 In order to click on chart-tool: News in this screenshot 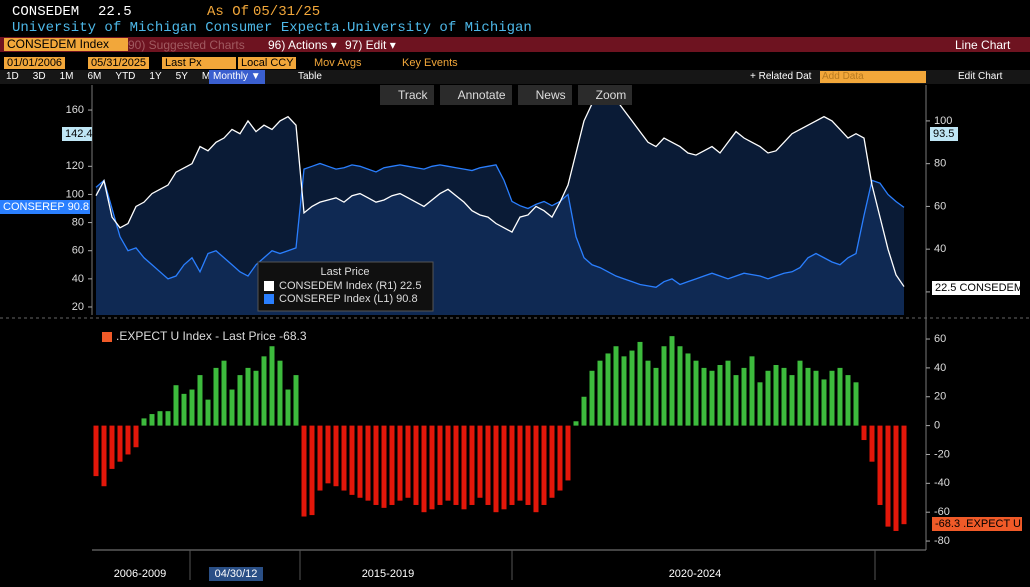, I will do `click(544, 95)`.